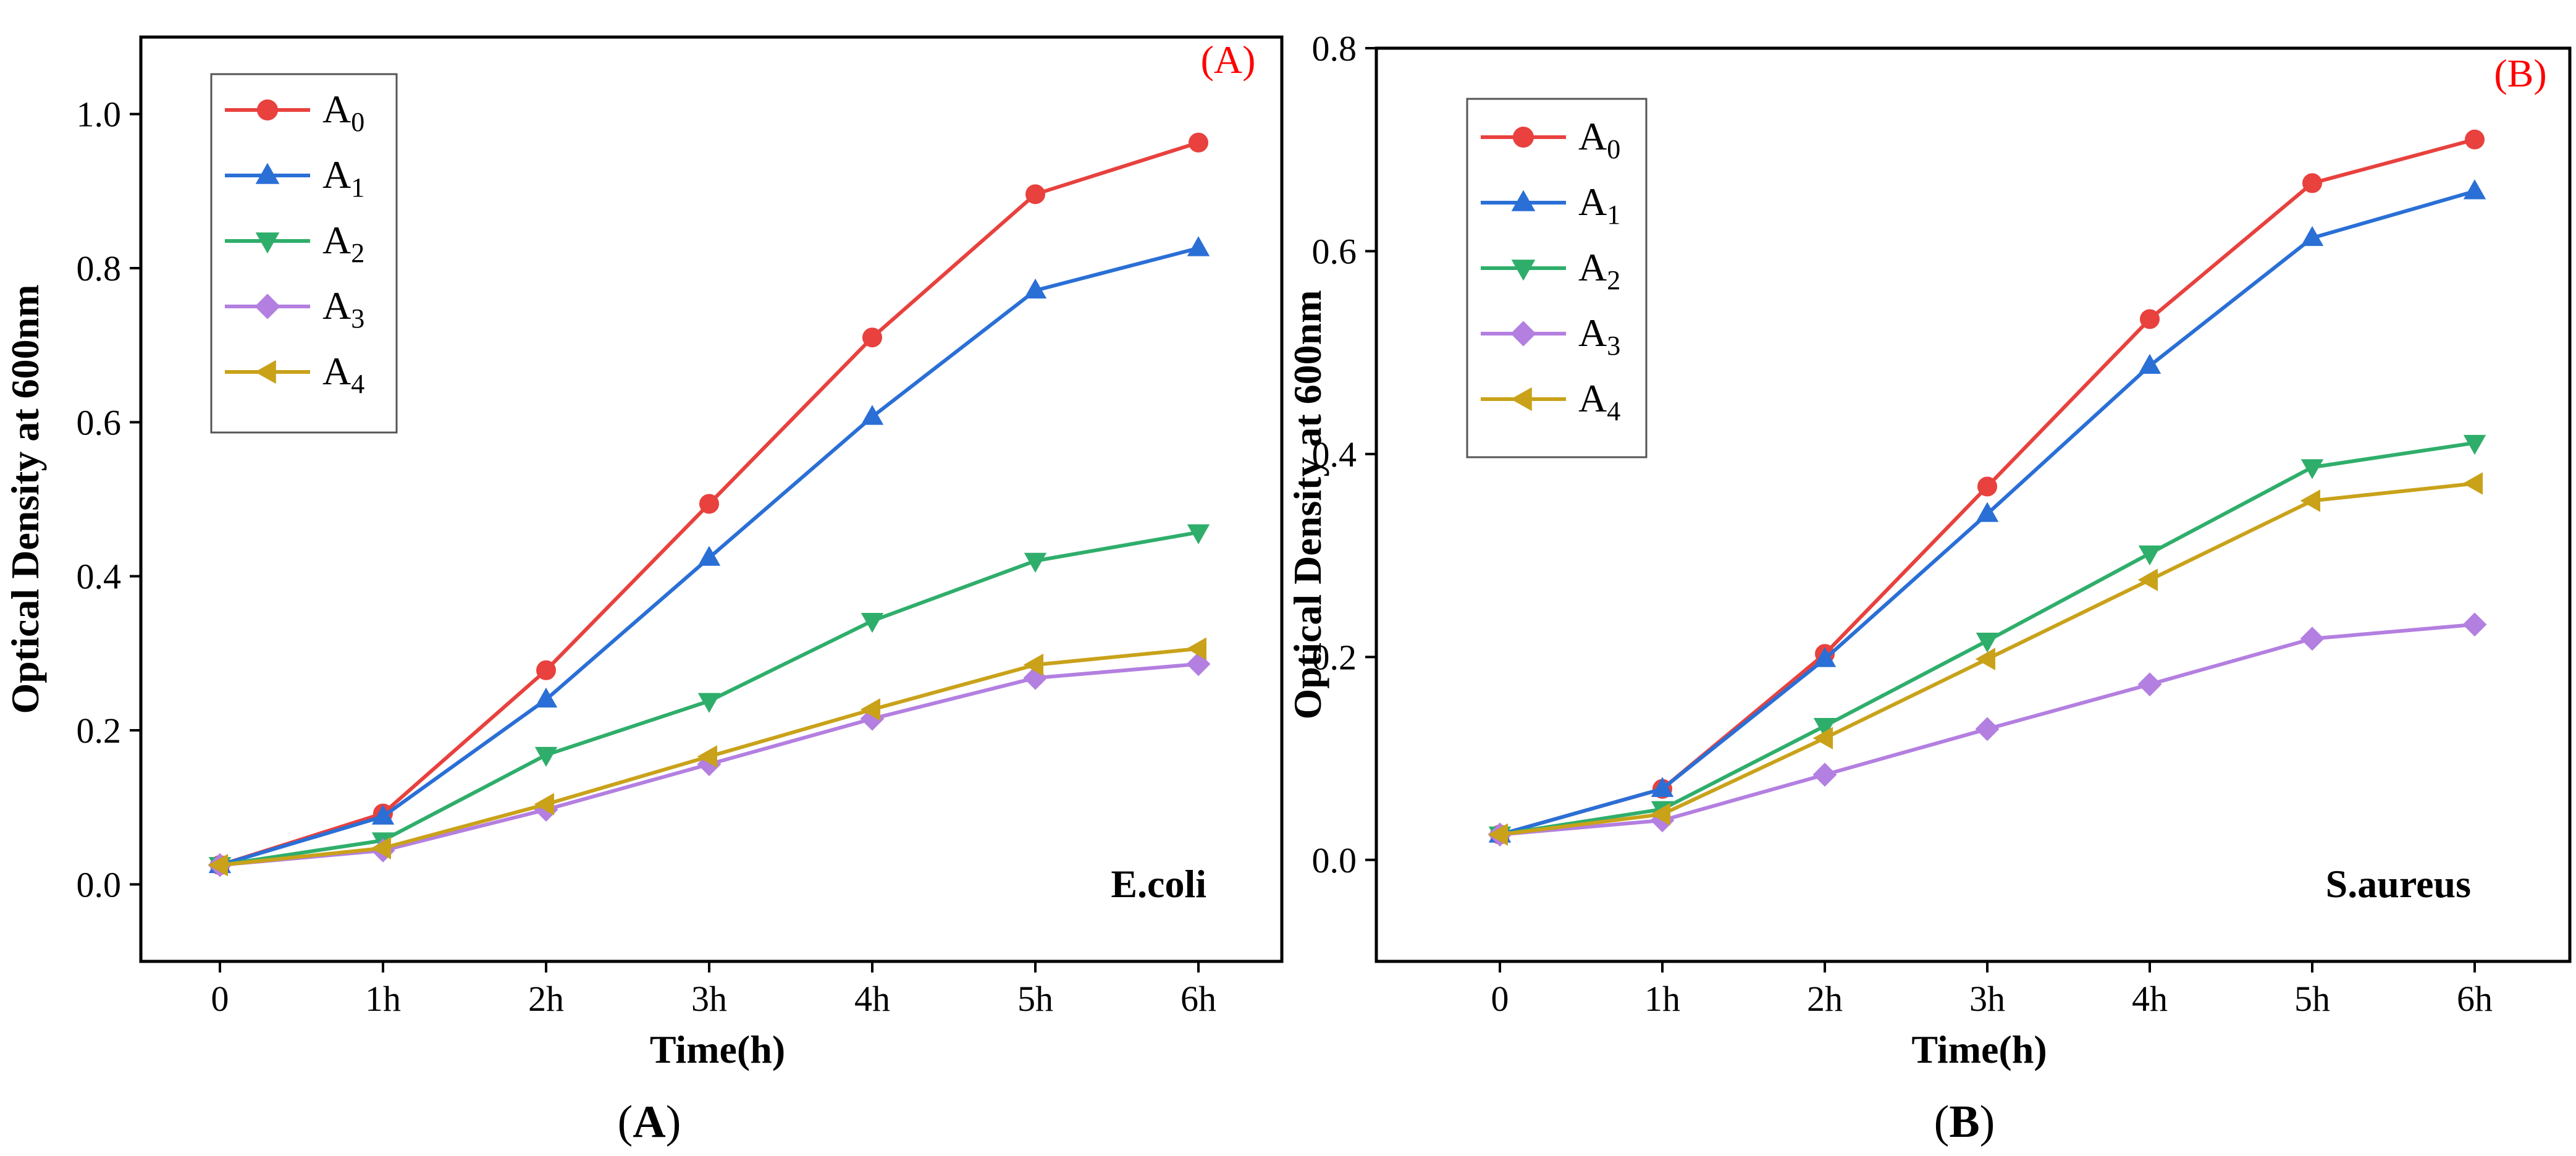  Describe the element at coordinates (1334, 251) in the screenshot. I see `y-tick-label: 0.6` at that location.